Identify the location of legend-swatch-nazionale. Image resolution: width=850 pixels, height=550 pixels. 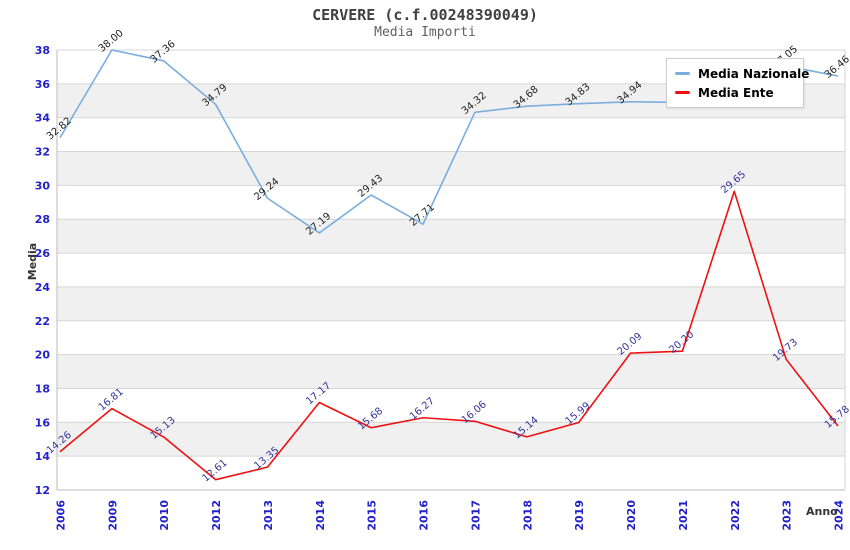
(682, 73).